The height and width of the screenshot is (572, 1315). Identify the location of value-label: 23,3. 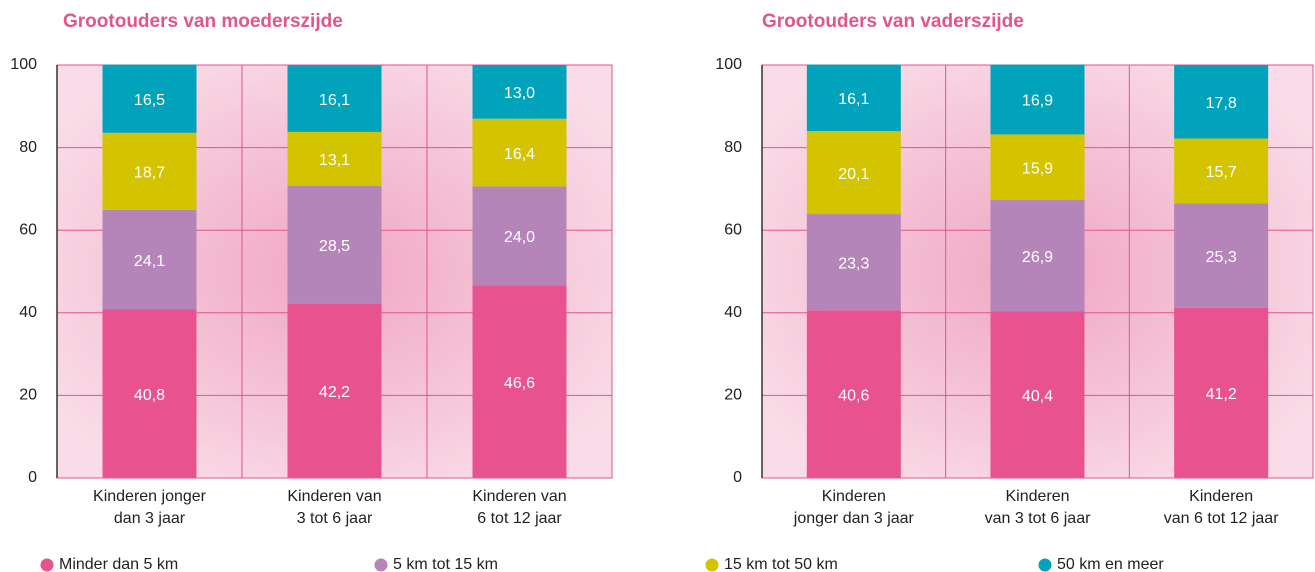
(853, 263).